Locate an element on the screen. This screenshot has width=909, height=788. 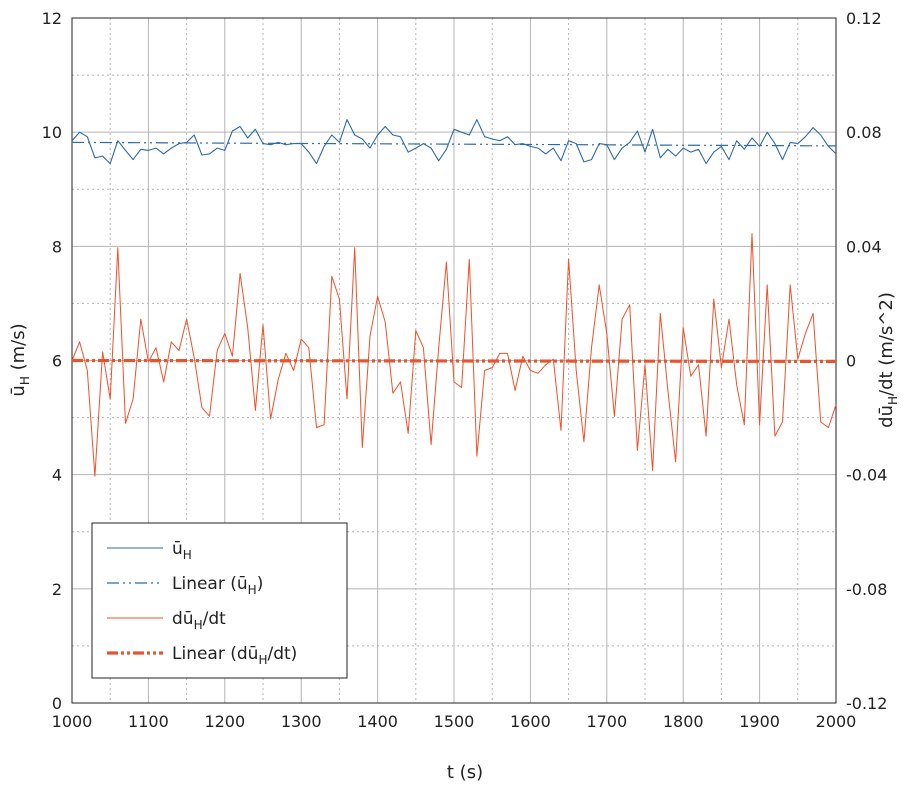
y-right-axis-title: dūH/dt (m/s^2) is located at coordinates (888, 360).